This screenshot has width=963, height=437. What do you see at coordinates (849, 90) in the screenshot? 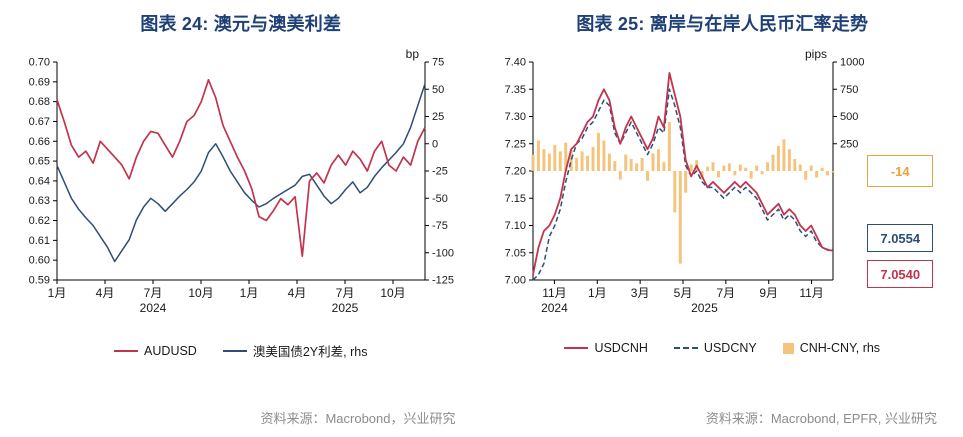
I see `svg-text: 750` at bounding box center [849, 90].